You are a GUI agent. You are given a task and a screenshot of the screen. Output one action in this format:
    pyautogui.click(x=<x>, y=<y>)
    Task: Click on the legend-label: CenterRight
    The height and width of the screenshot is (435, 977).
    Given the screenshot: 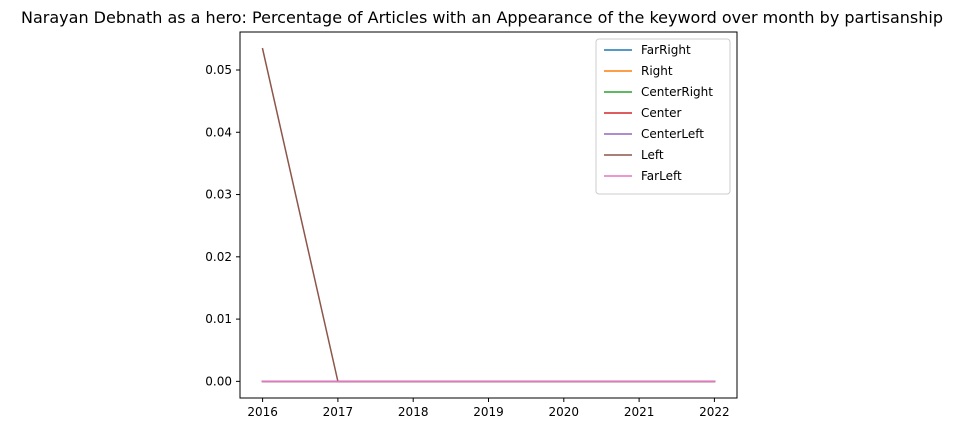 What is the action you would take?
    pyautogui.click(x=677, y=92)
    